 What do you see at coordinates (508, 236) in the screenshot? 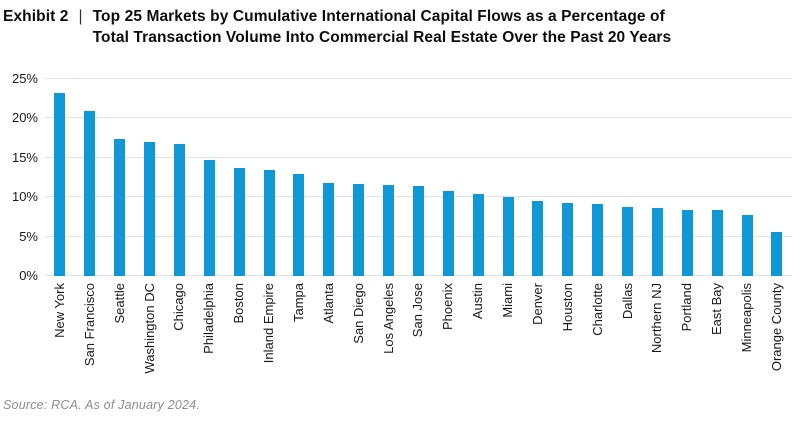
I see `bar-miami` at bounding box center [508, 236].